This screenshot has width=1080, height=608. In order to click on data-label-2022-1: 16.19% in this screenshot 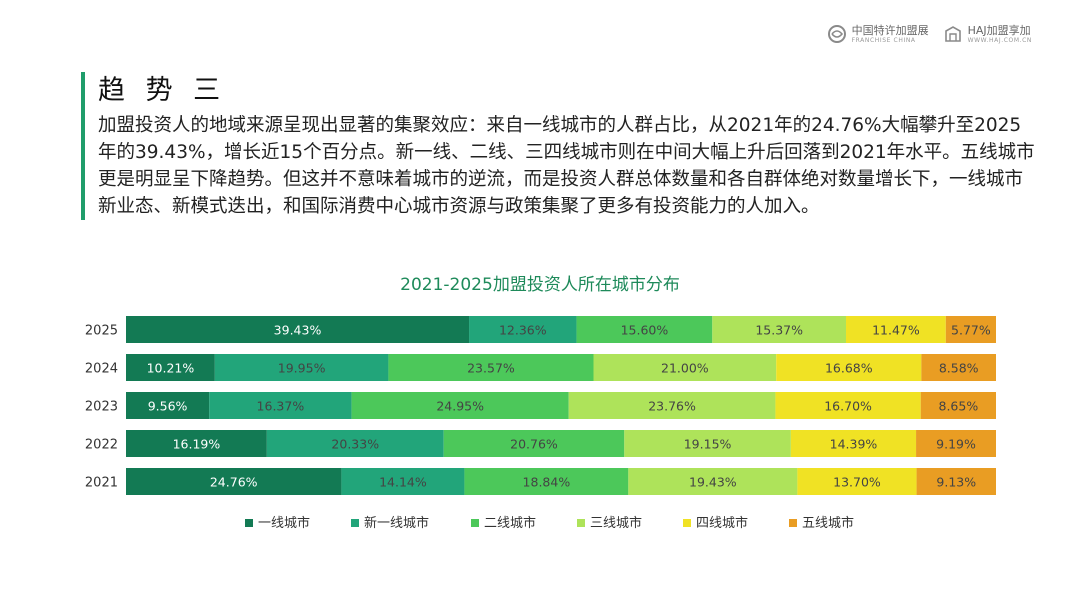, I will do `click(197, 444)`.